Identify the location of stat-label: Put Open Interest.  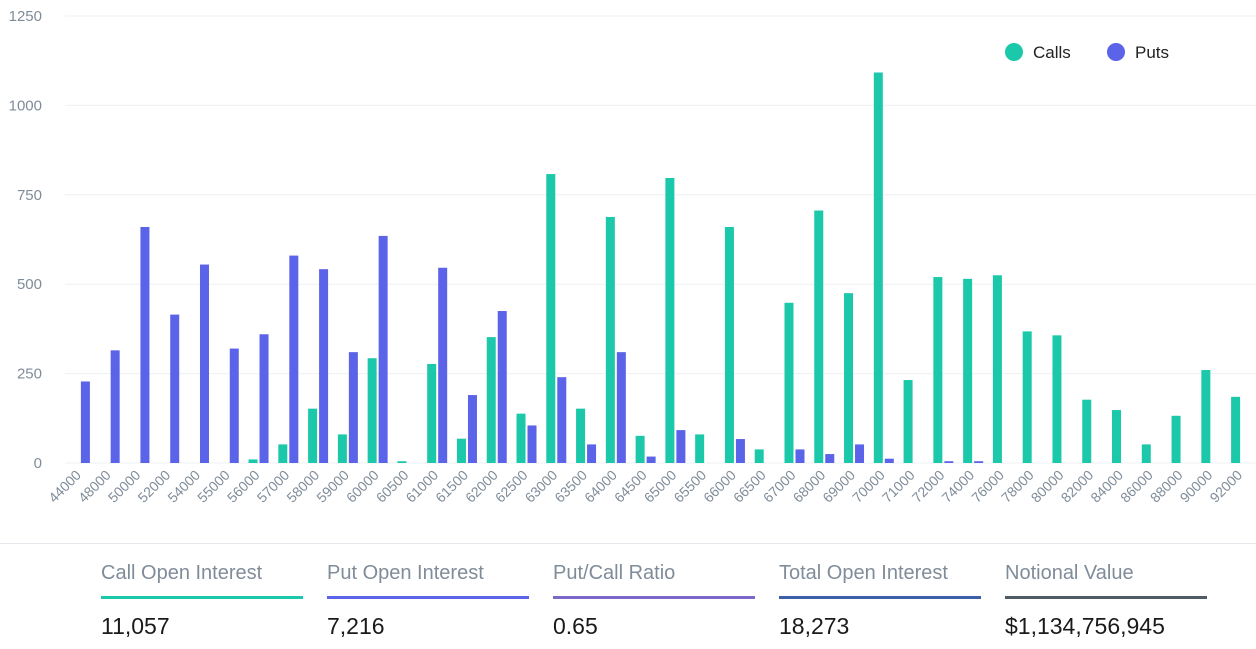
(405, 573).